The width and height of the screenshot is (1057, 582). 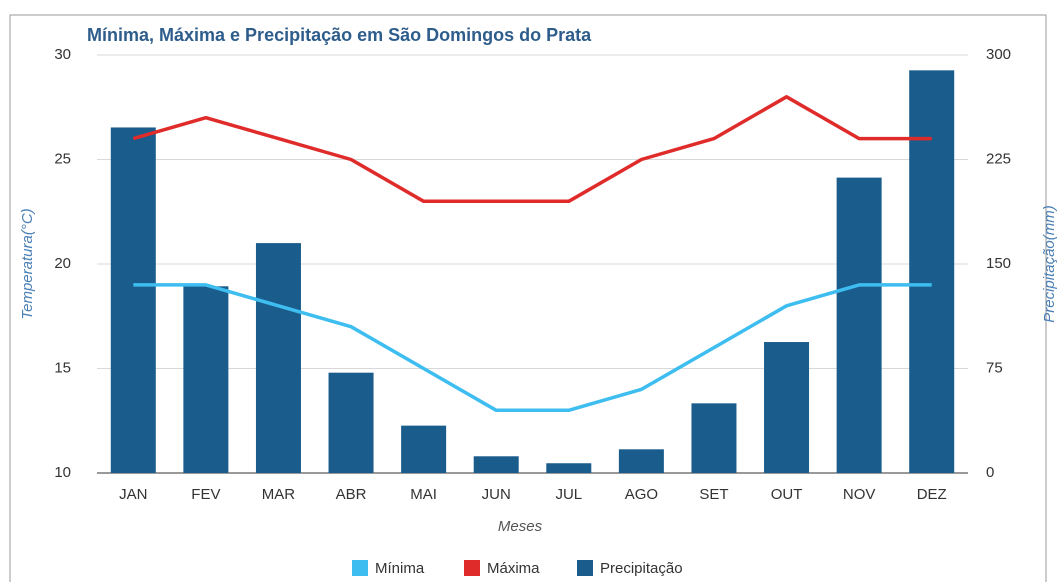 What do you see at coordinates (513, 568) in the screenshot?
I see `legend-label: Máxima` at bounding box center [513, 568].